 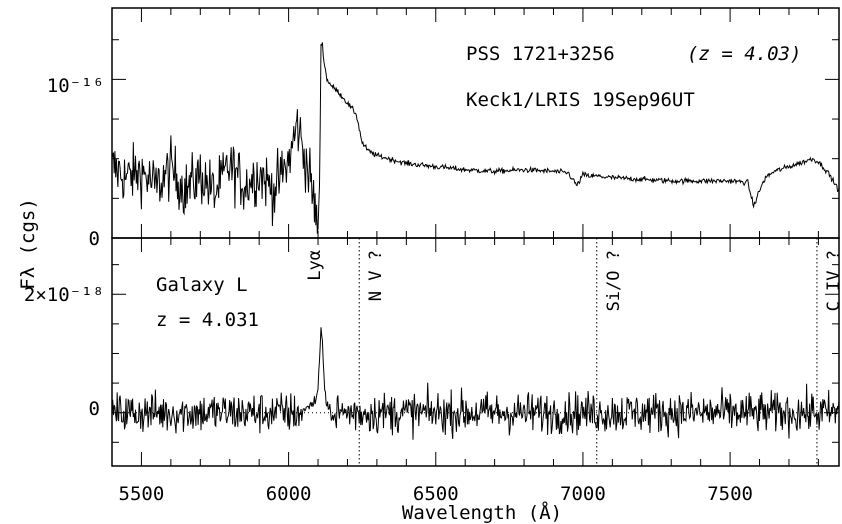 I want to click on top-title-name: PSS 1721+3256, so click(x=540, y=54).